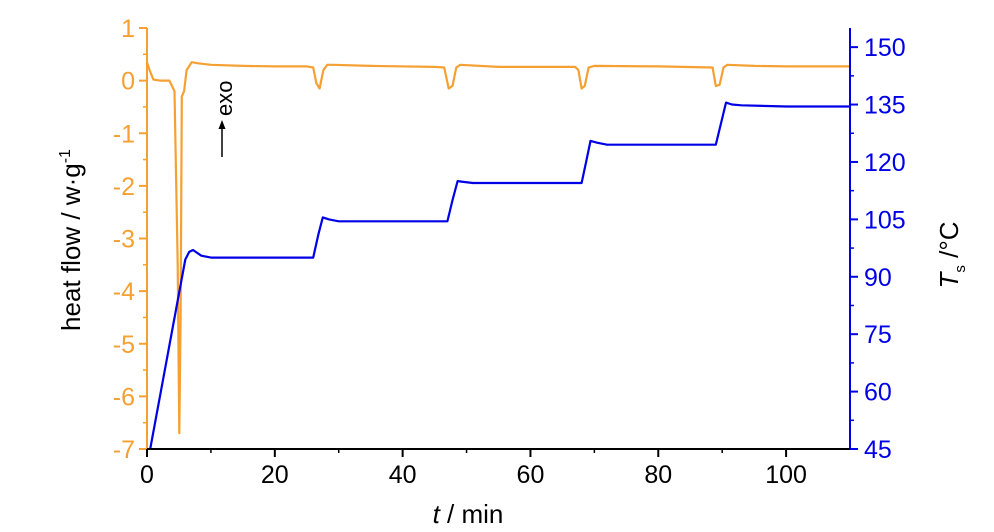 The image size is (994, 532). I want to click on exo-annotation: exo, so click(224, 119).